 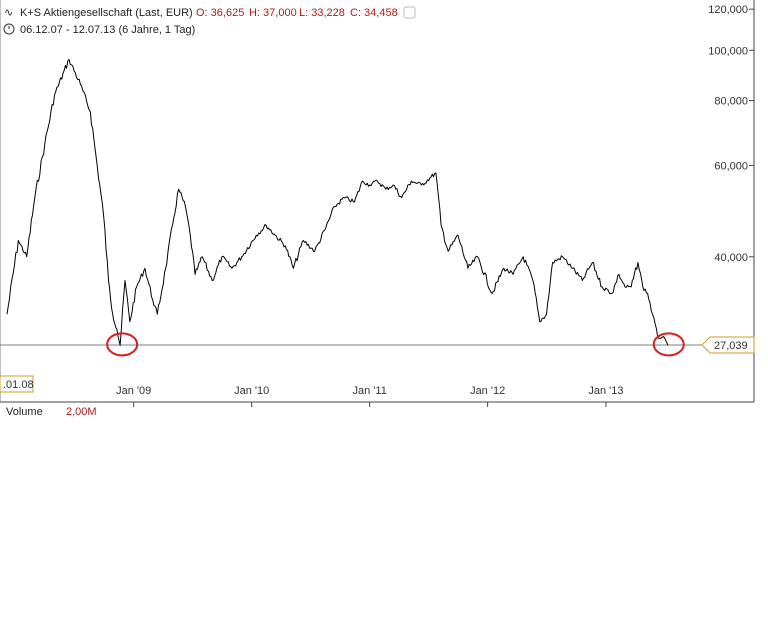 What do you see at coordinates (251, 391) in the screenshot?
I see `x-tick-label: Jan '10` at bounding box center [251, 391].